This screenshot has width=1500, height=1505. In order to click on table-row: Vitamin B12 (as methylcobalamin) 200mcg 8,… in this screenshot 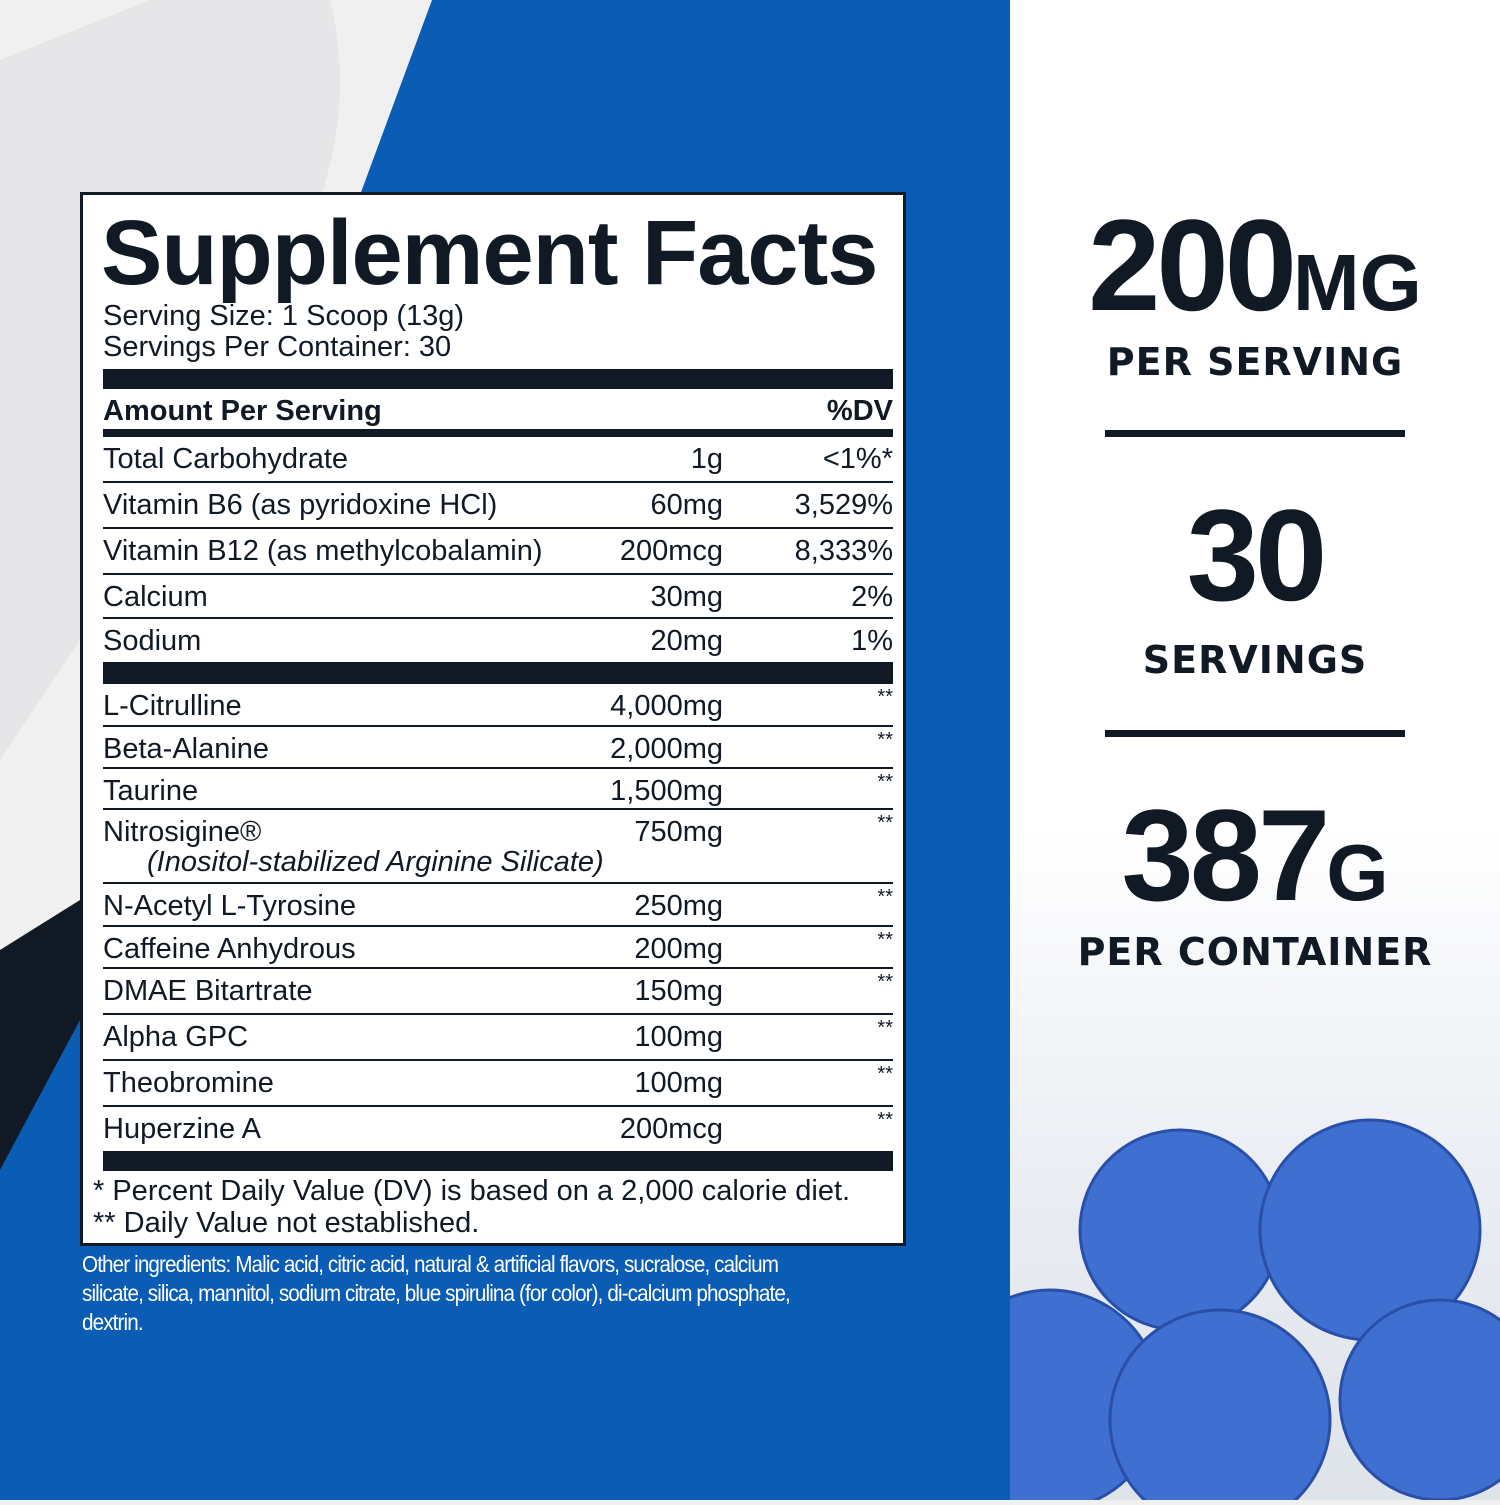, I will do `click(498, 552)`.